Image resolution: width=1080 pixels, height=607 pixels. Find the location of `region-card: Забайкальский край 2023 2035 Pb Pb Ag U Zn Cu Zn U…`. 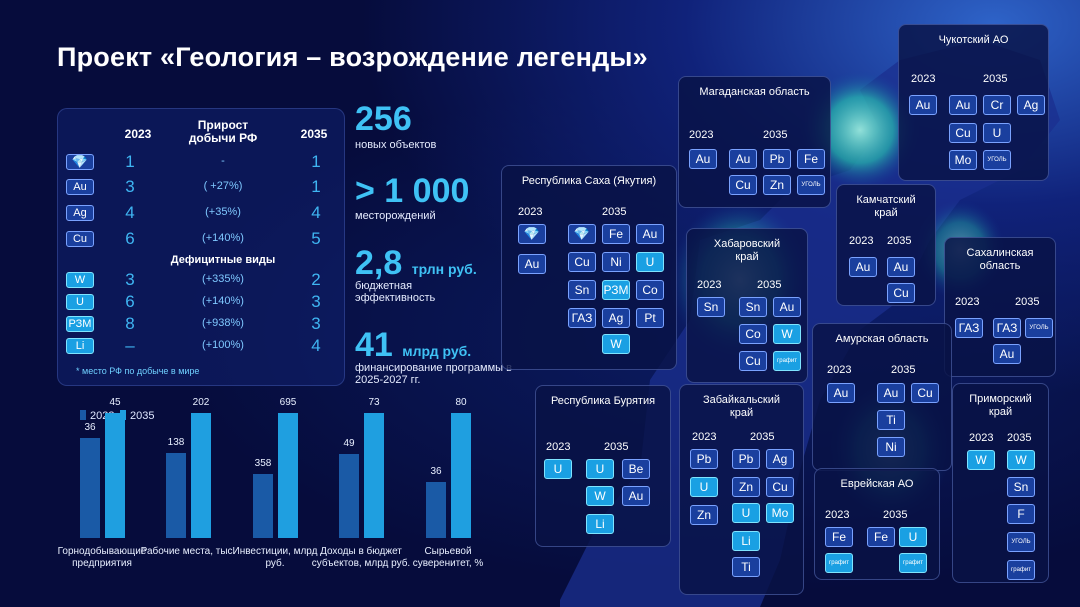

region-card: Забайкальский край 2023 2035 Pb Pb Ag U Zn Cu Zn U… is located at coordinates (741, 489).